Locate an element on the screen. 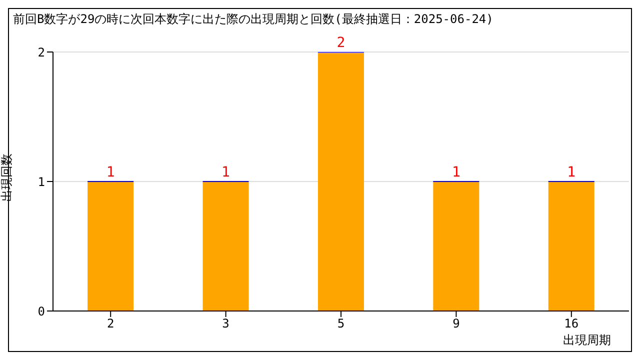  y-tick-label: 2 is located at coordinates (41, 52).